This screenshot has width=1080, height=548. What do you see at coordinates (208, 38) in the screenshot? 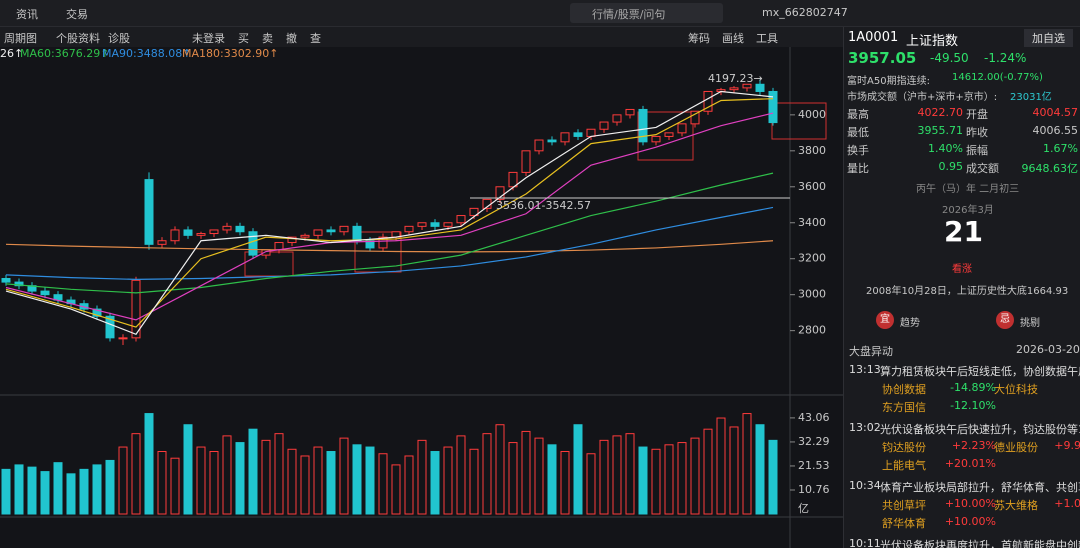
I see `trade-button: 未登录` at bounding box center [208, 38].